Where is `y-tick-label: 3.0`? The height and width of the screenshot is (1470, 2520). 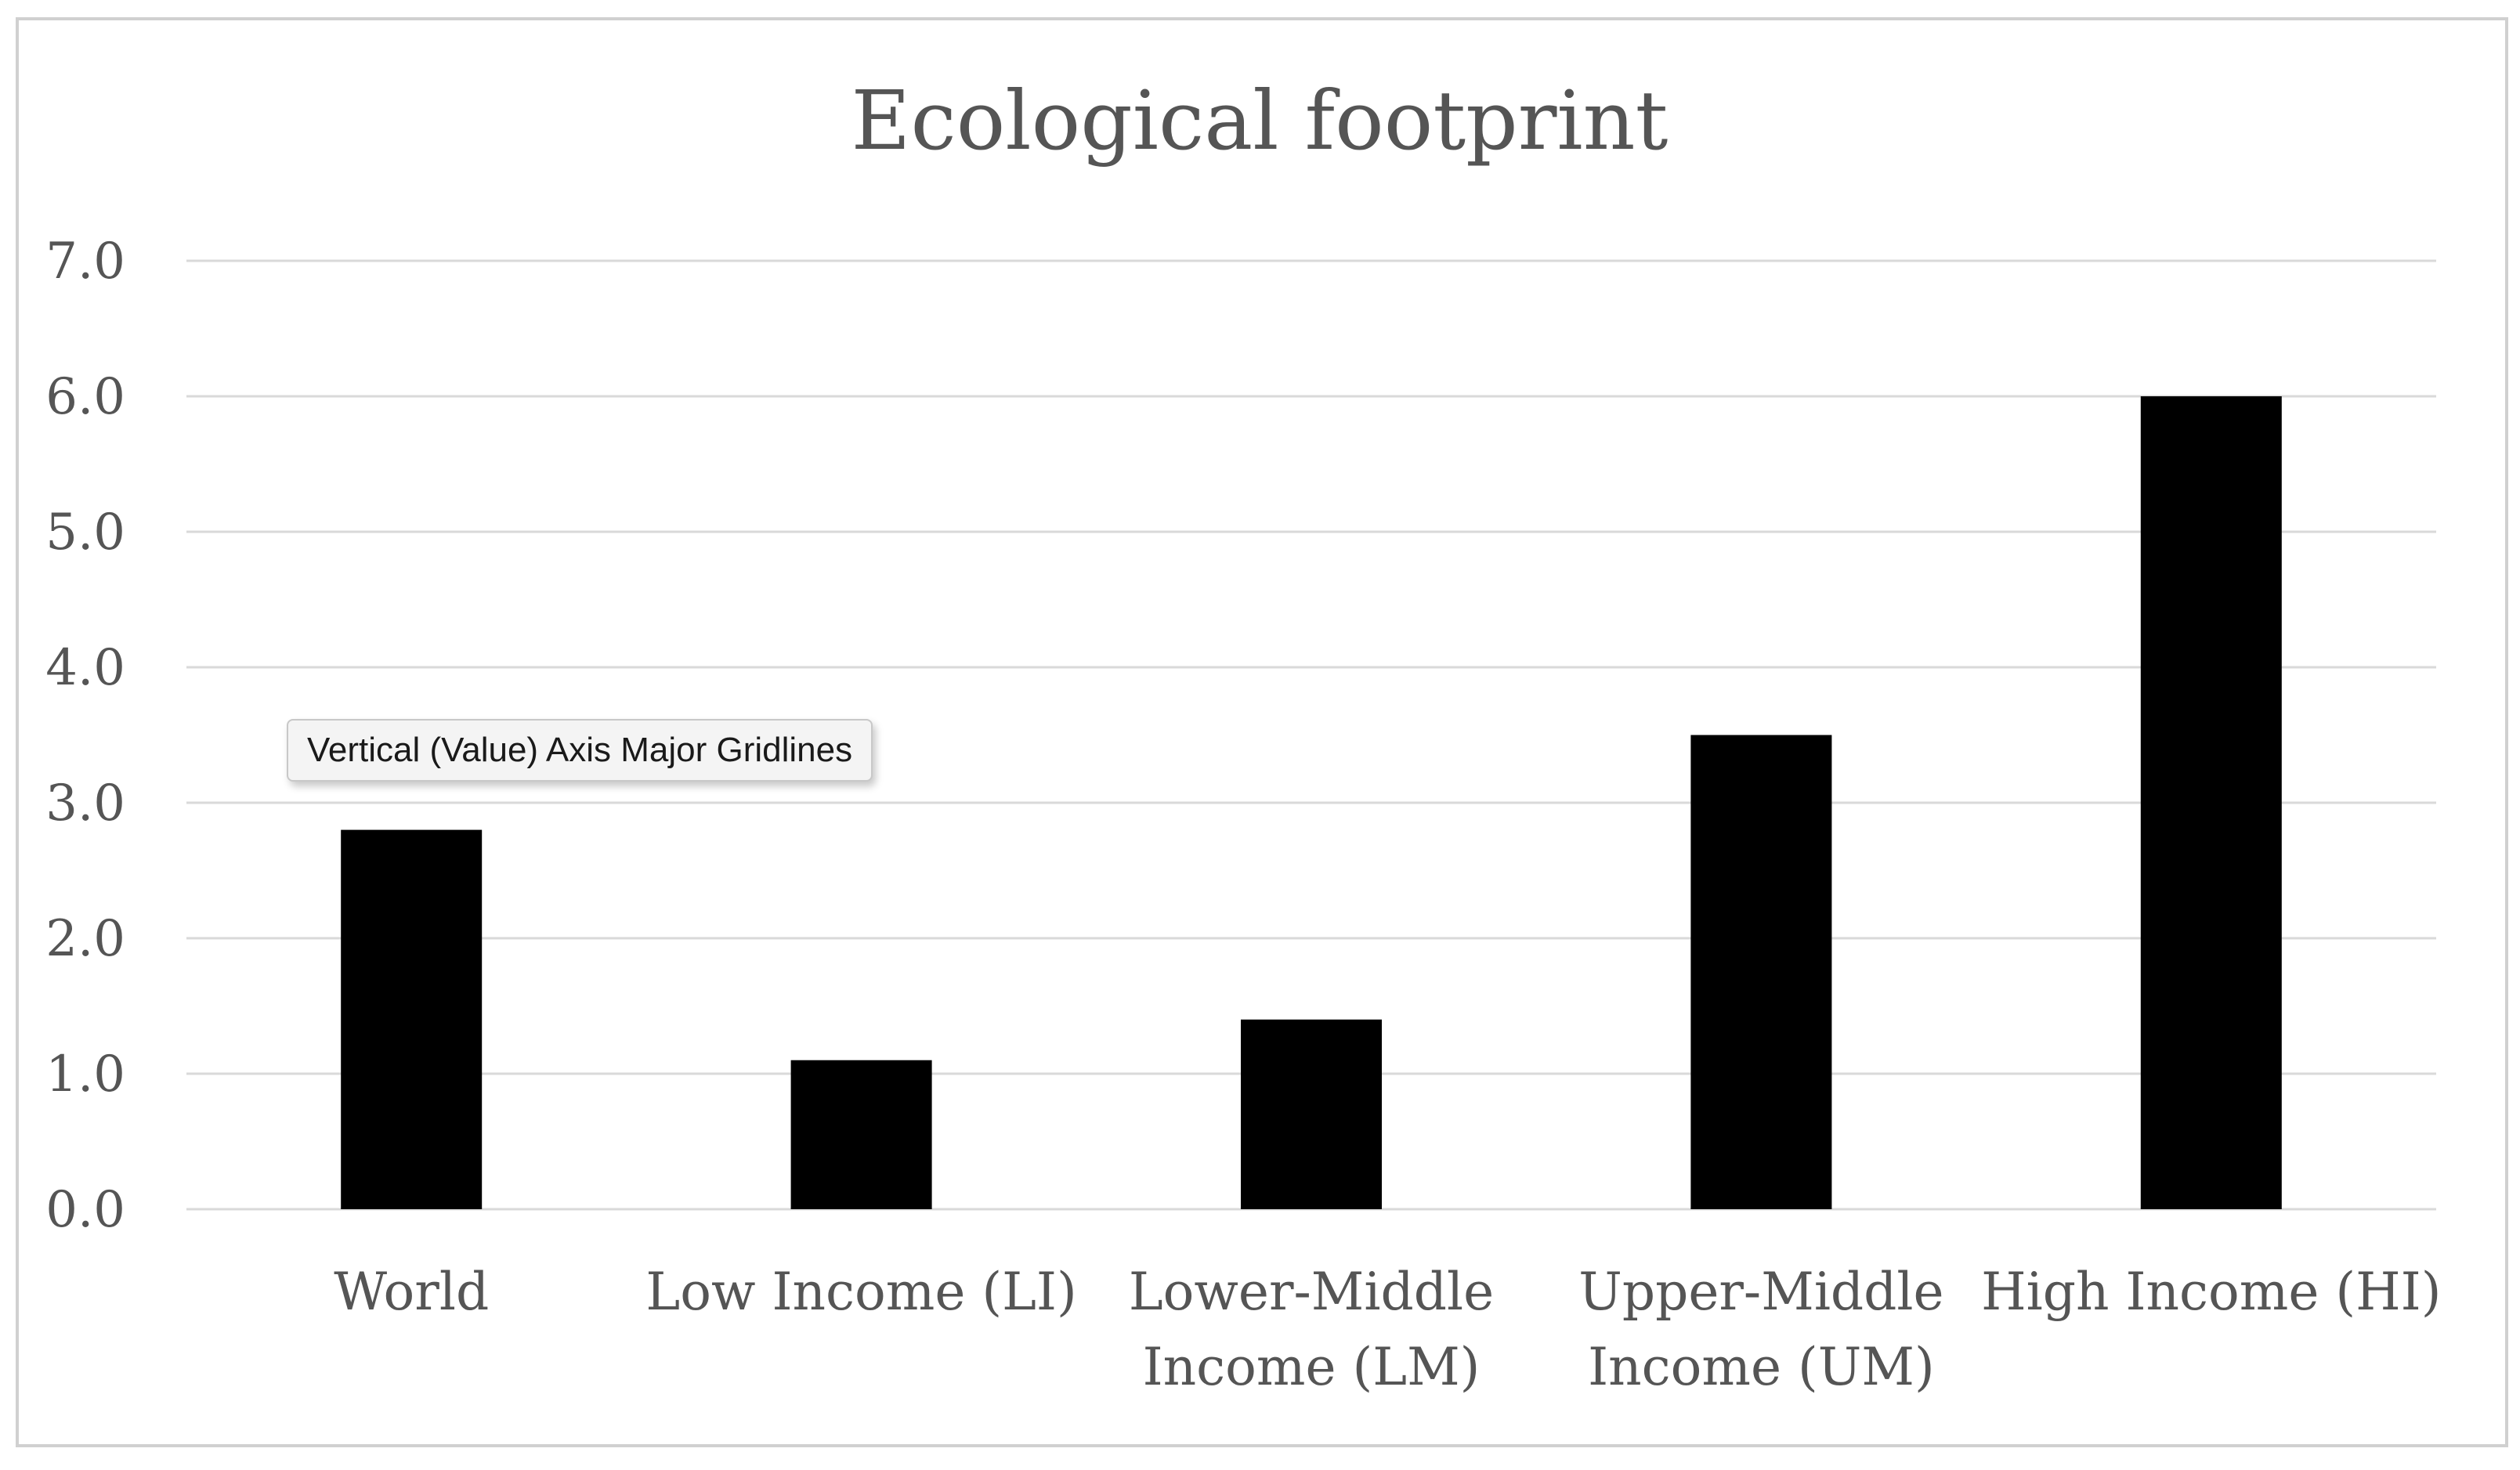 y-tick-label: 3.0 is located at coordinates (85, 804).